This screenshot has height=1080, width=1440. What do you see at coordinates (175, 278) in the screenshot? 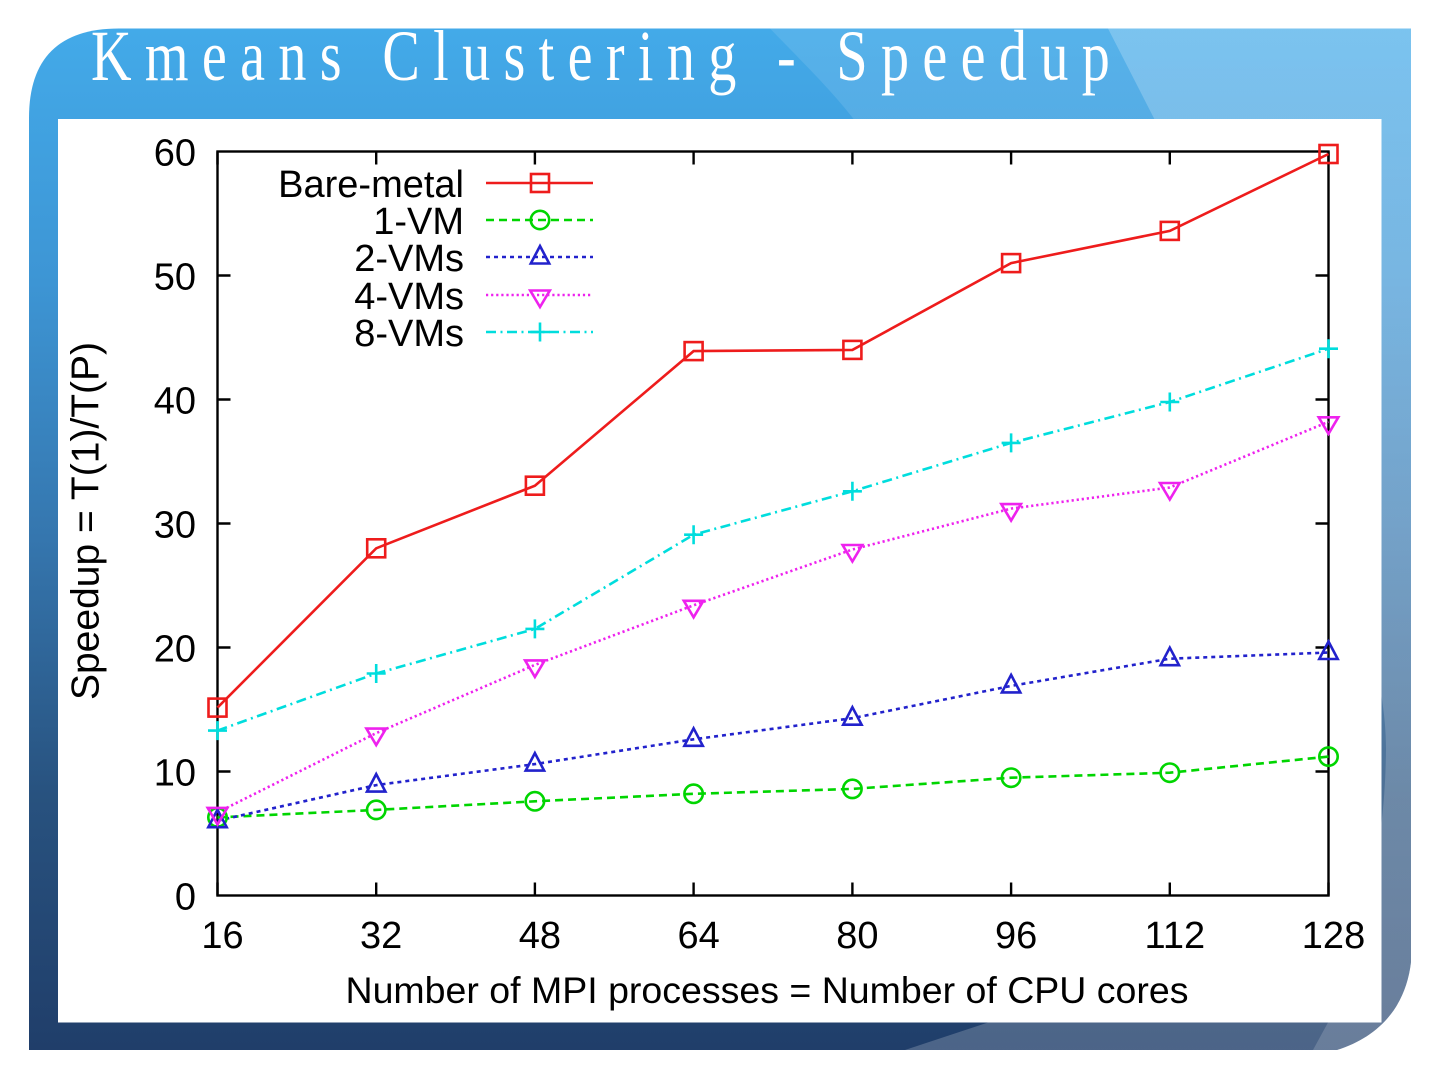
I see `svg-text: 50` at bounding box center [175, 278].